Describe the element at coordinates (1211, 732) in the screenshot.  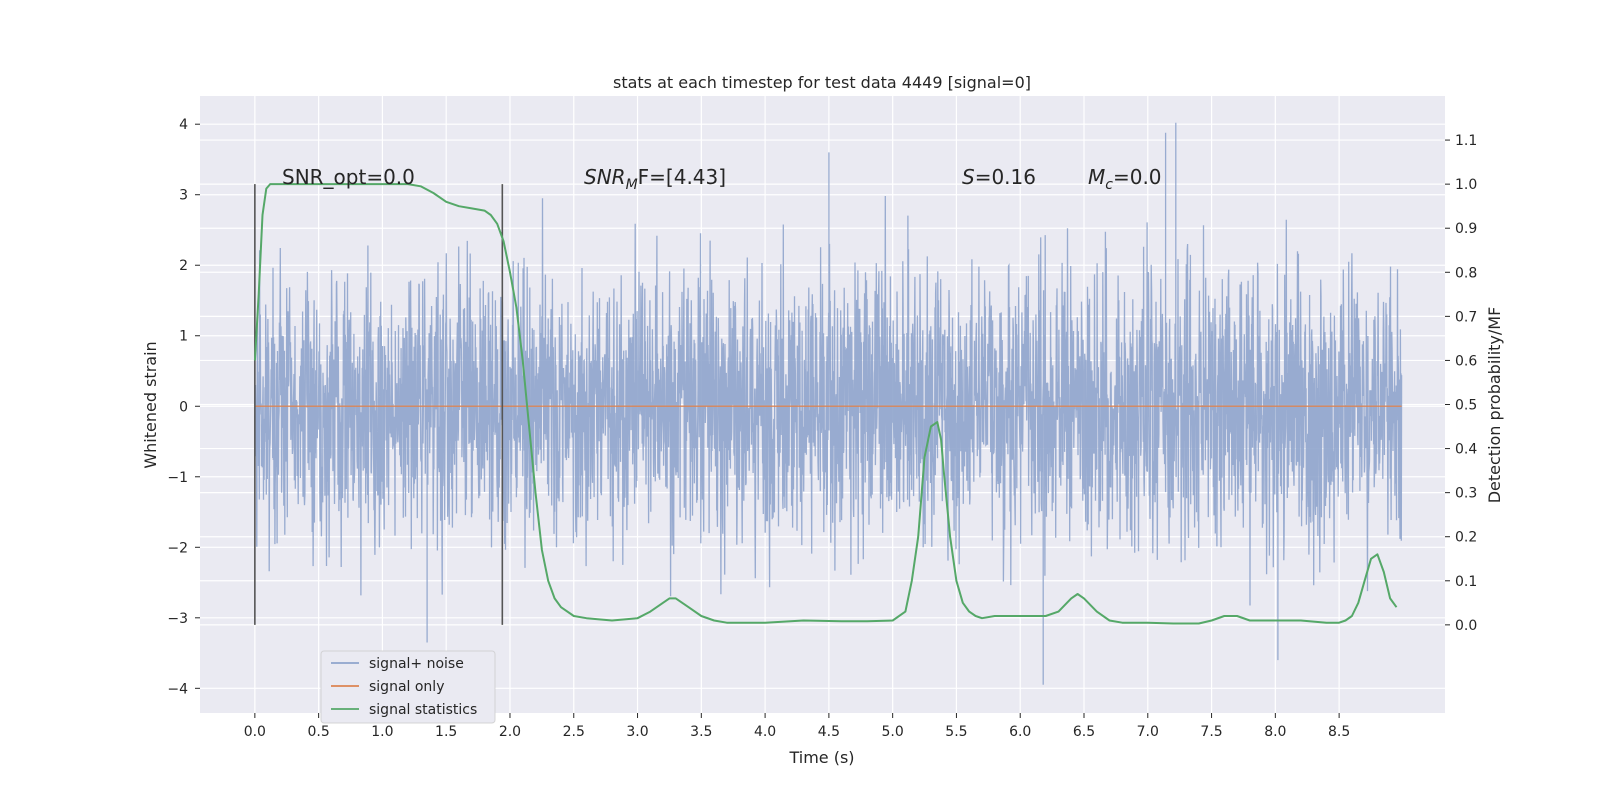
I see `x-tick-label-15: 7.5` at that location.